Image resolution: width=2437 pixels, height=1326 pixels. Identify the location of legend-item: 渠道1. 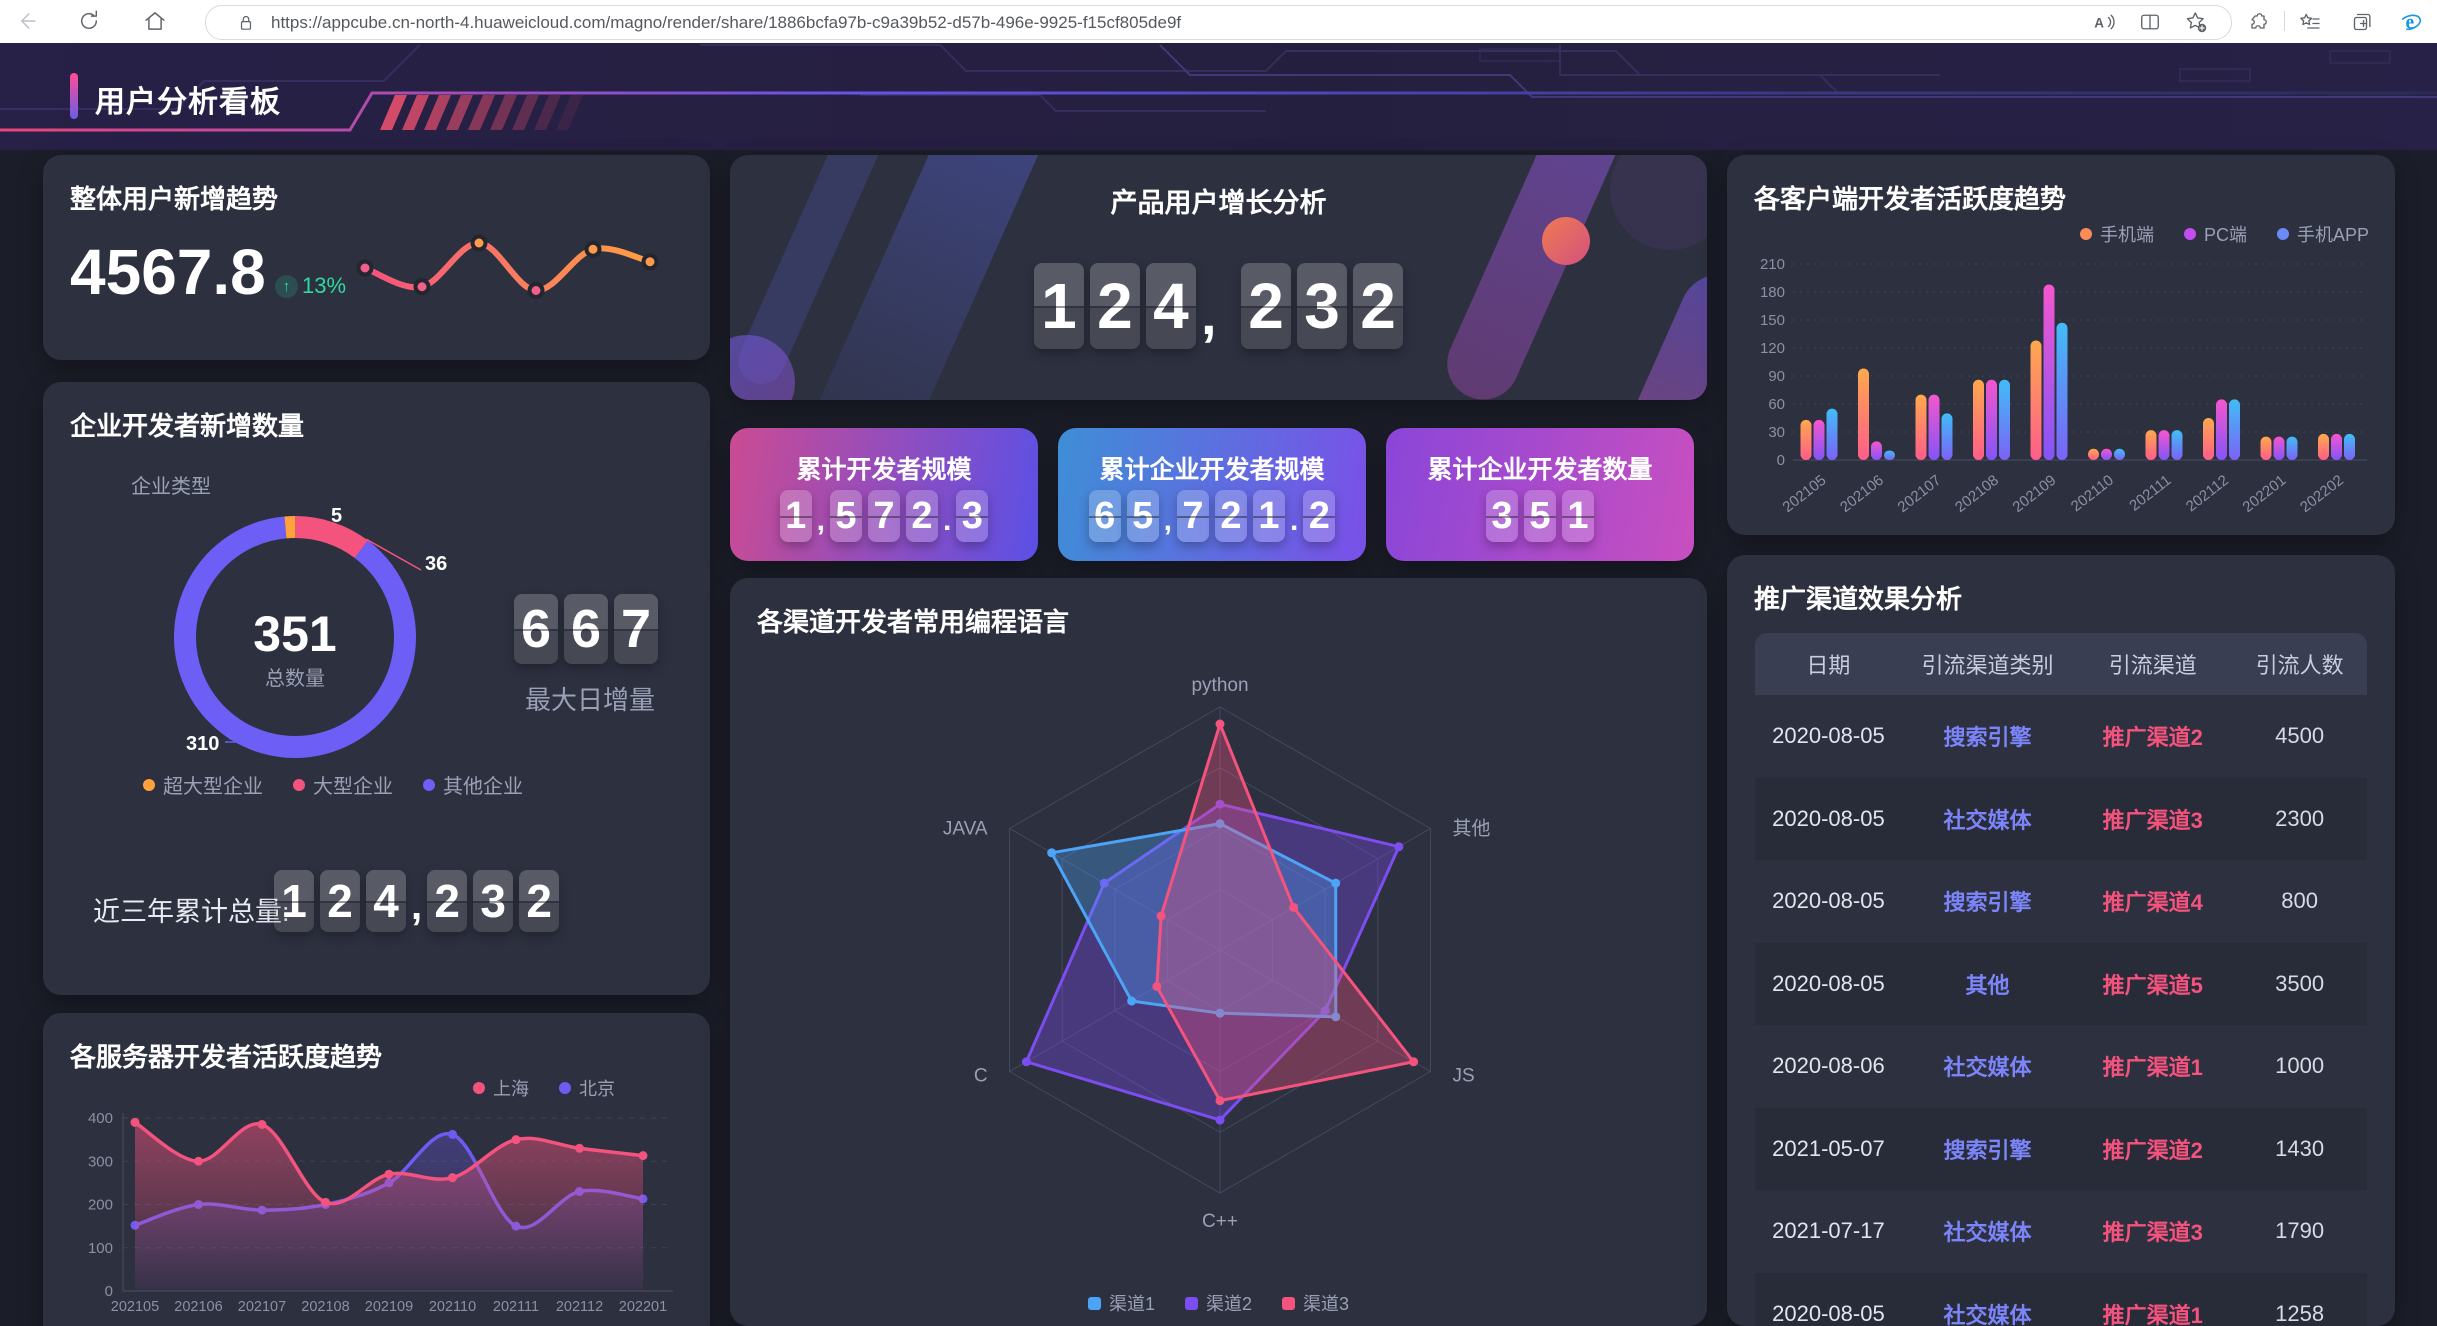
(1121, 1303).